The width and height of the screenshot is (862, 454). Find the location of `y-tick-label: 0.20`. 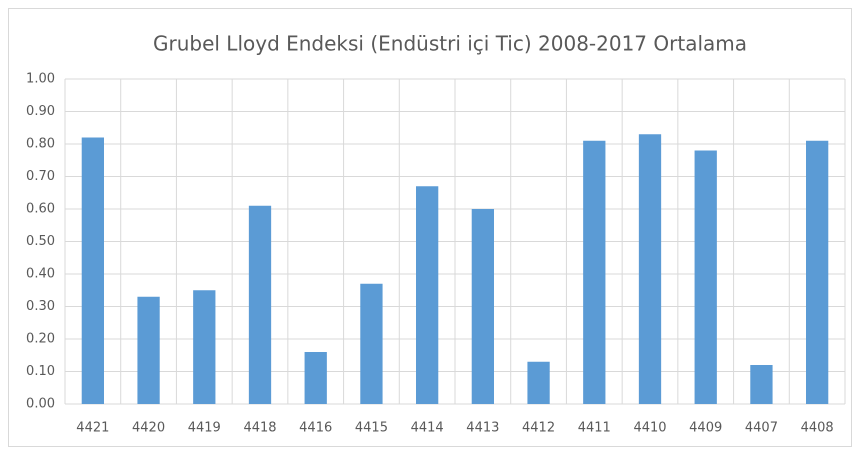

y-tick-label: 0.20 is located at coordinates (40, 339).